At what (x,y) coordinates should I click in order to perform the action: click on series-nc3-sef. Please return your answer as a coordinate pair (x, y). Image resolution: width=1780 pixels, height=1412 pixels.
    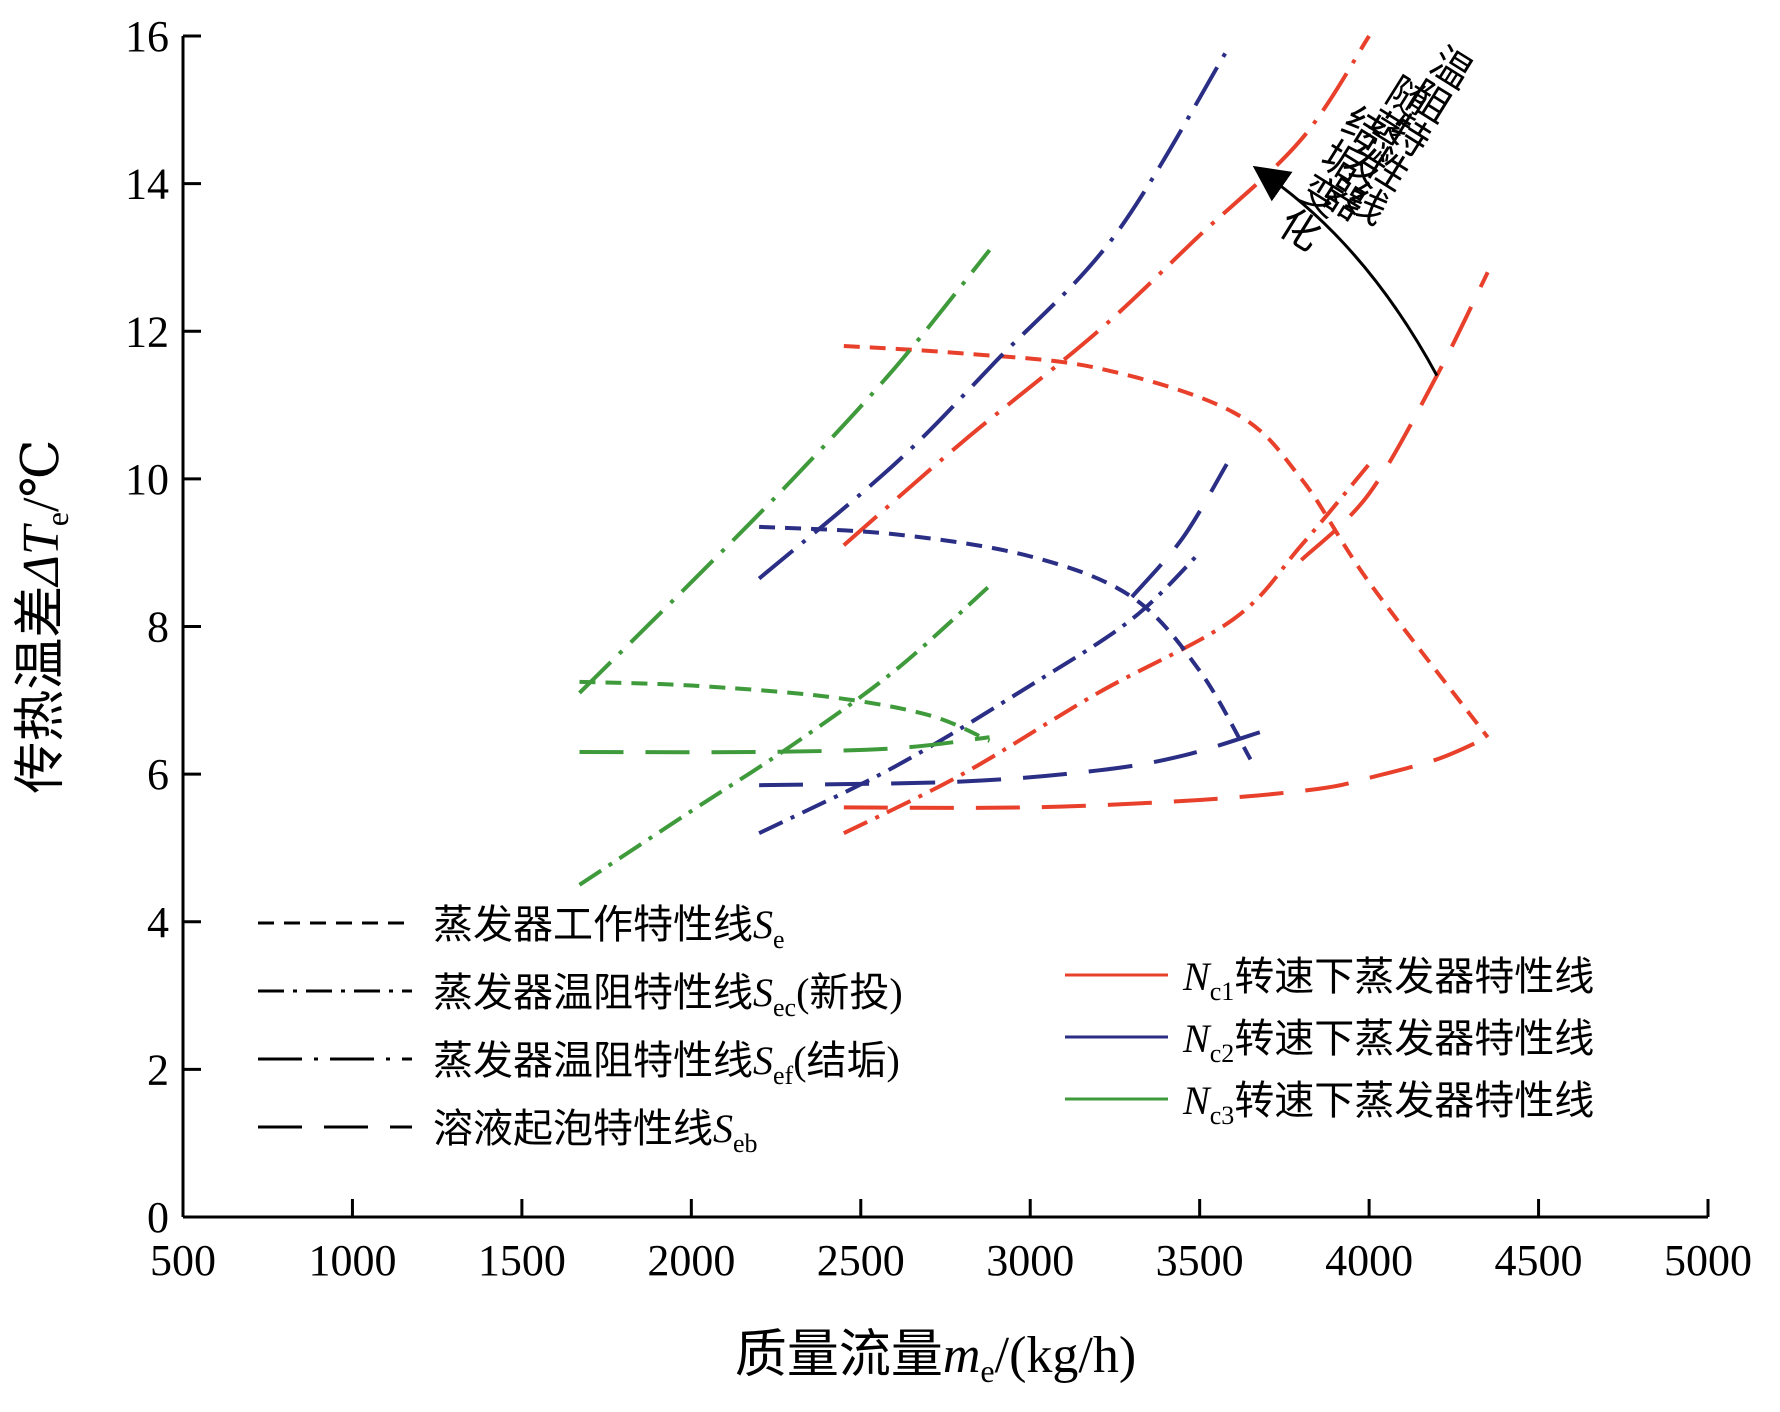
    Looking at the image, I should click on (785, 471).